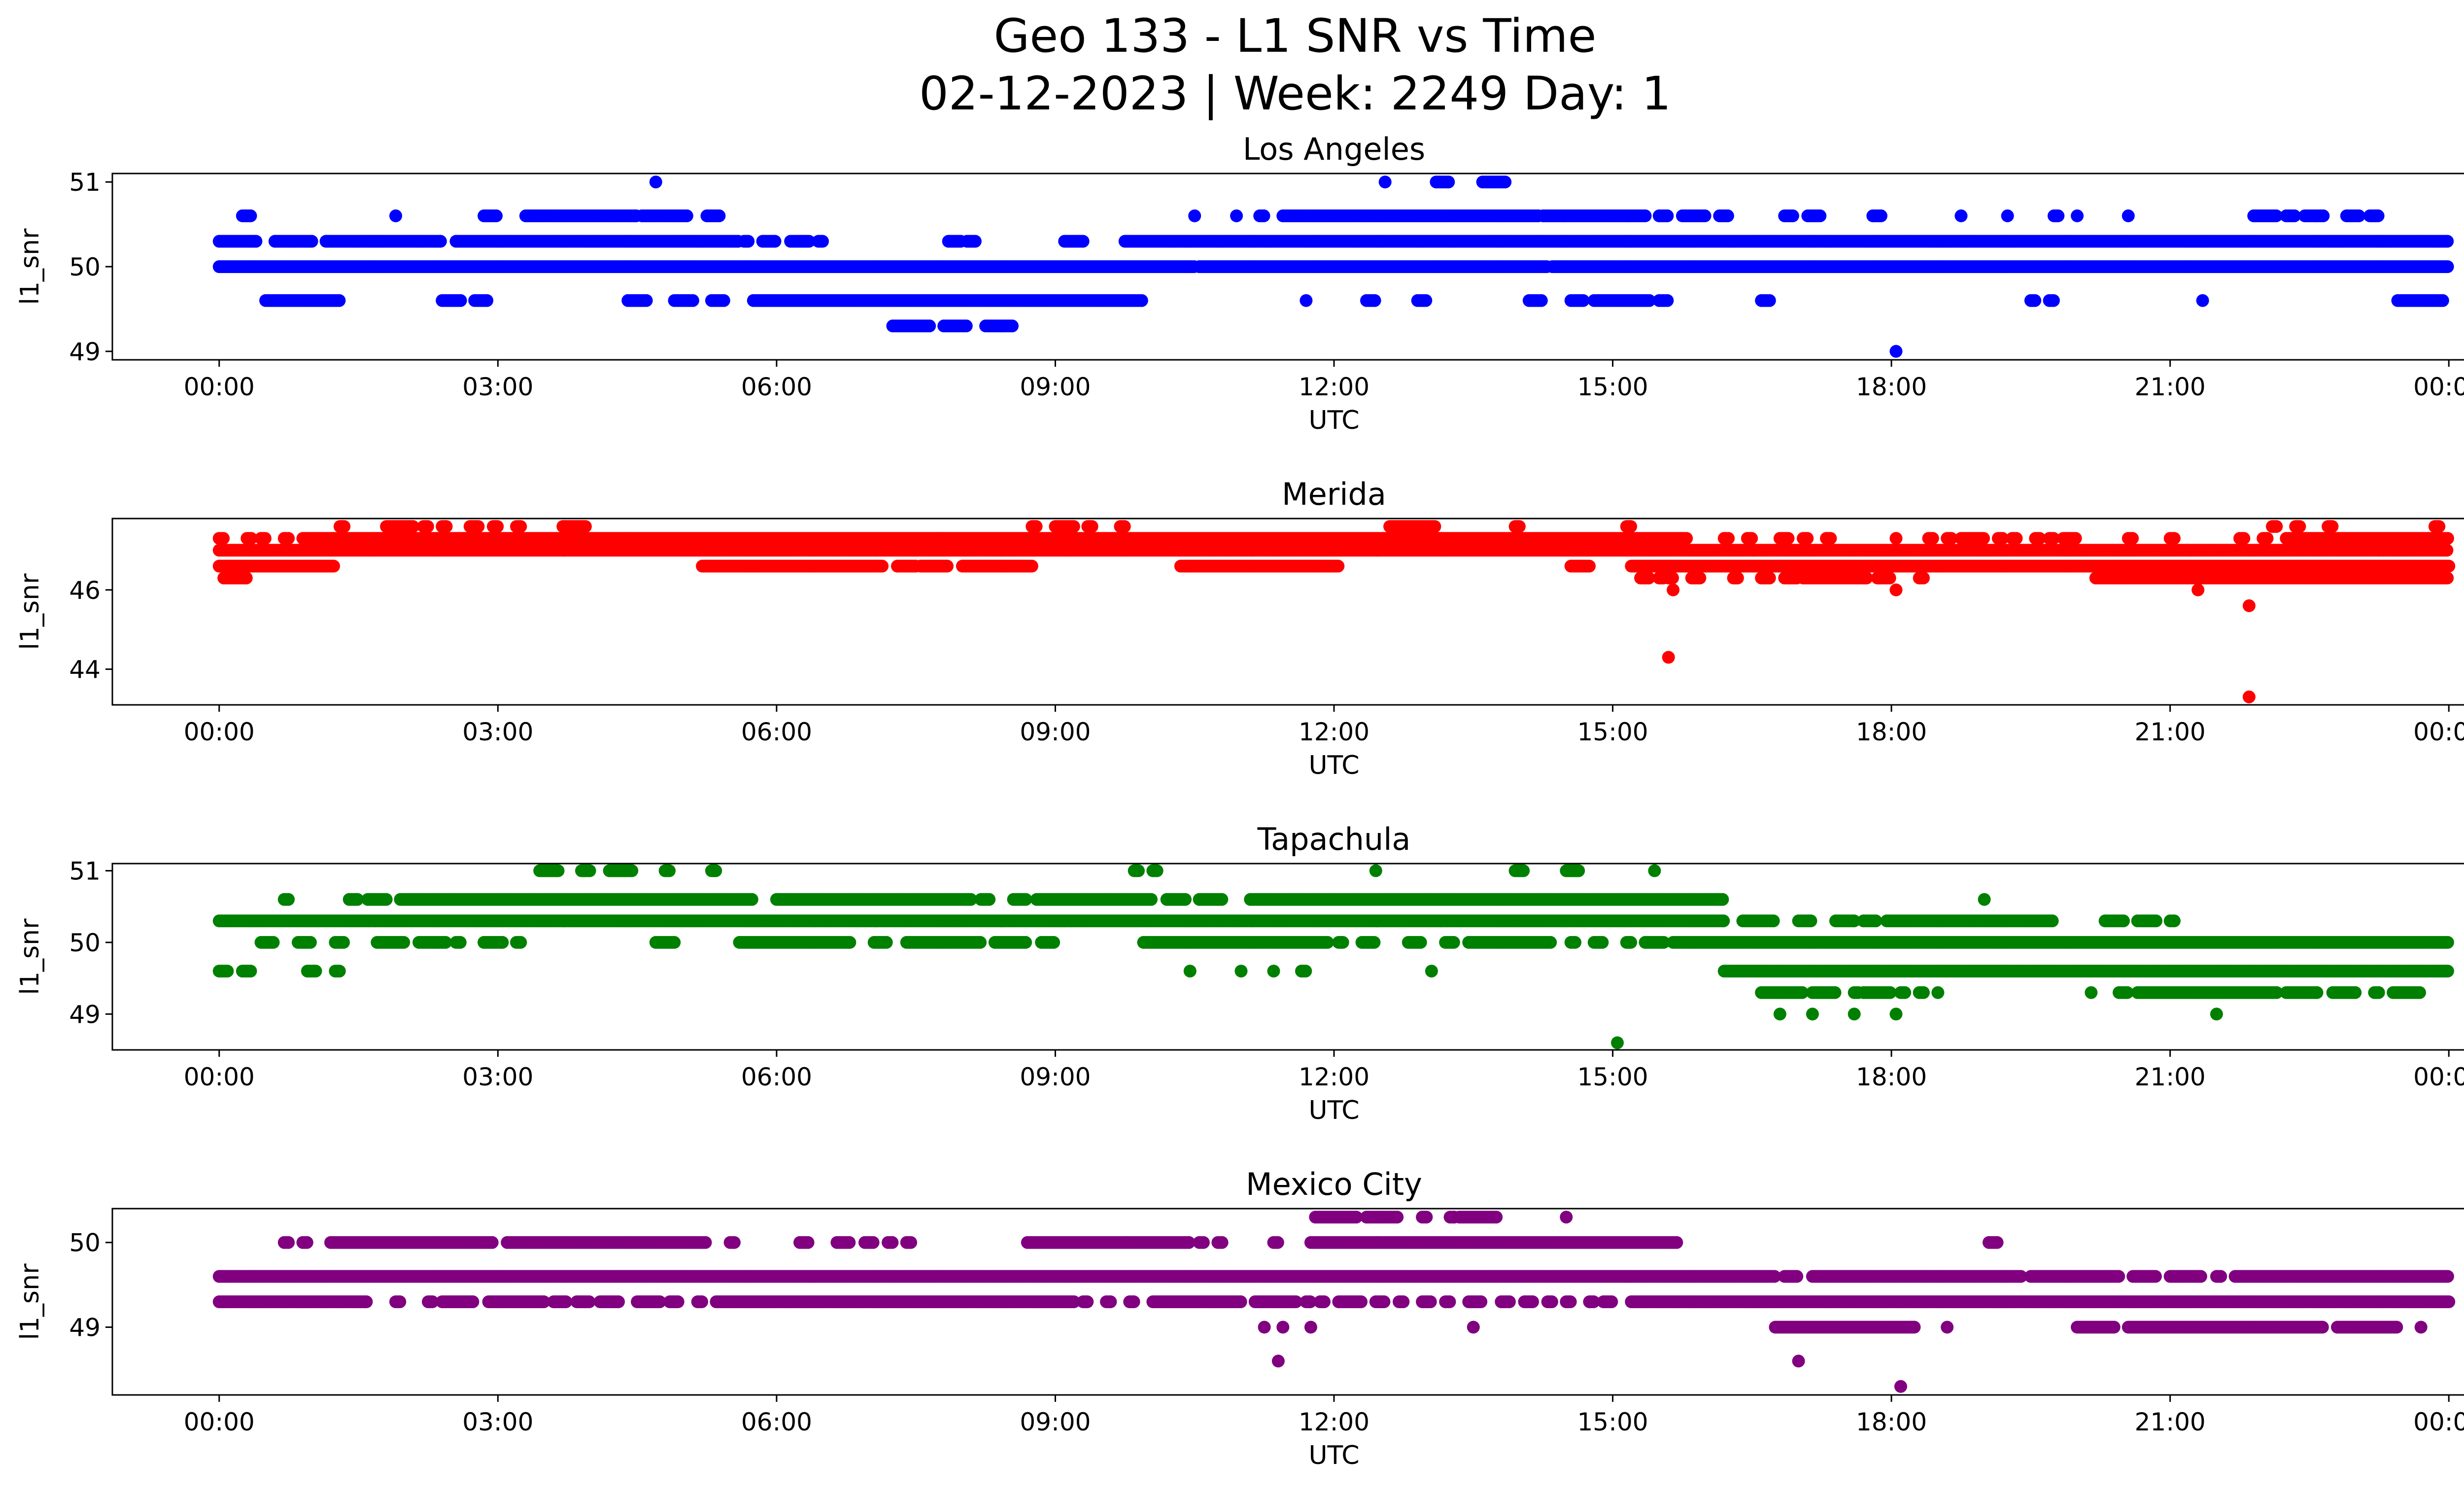  What do you see at coordinates (1612, 387) in the screenshot?
I see `x-tick-label: 15:00` at bounding box center [1612, 387].